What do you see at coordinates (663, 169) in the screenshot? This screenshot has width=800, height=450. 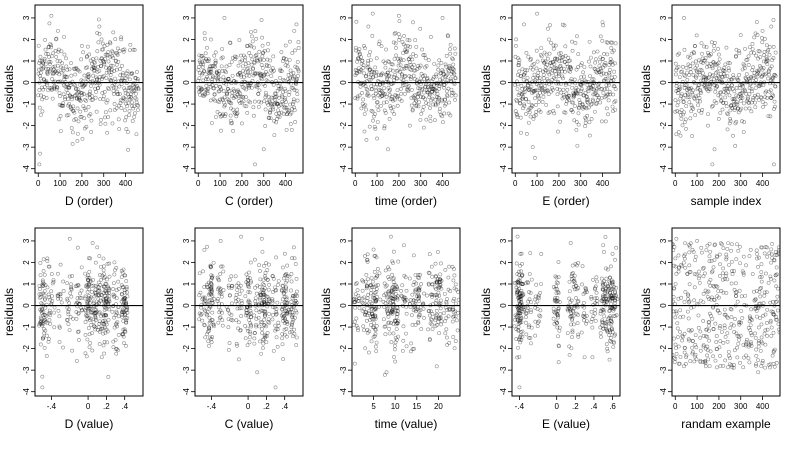 I see `y-tick-label: -4` at bounding box center [663, 169].